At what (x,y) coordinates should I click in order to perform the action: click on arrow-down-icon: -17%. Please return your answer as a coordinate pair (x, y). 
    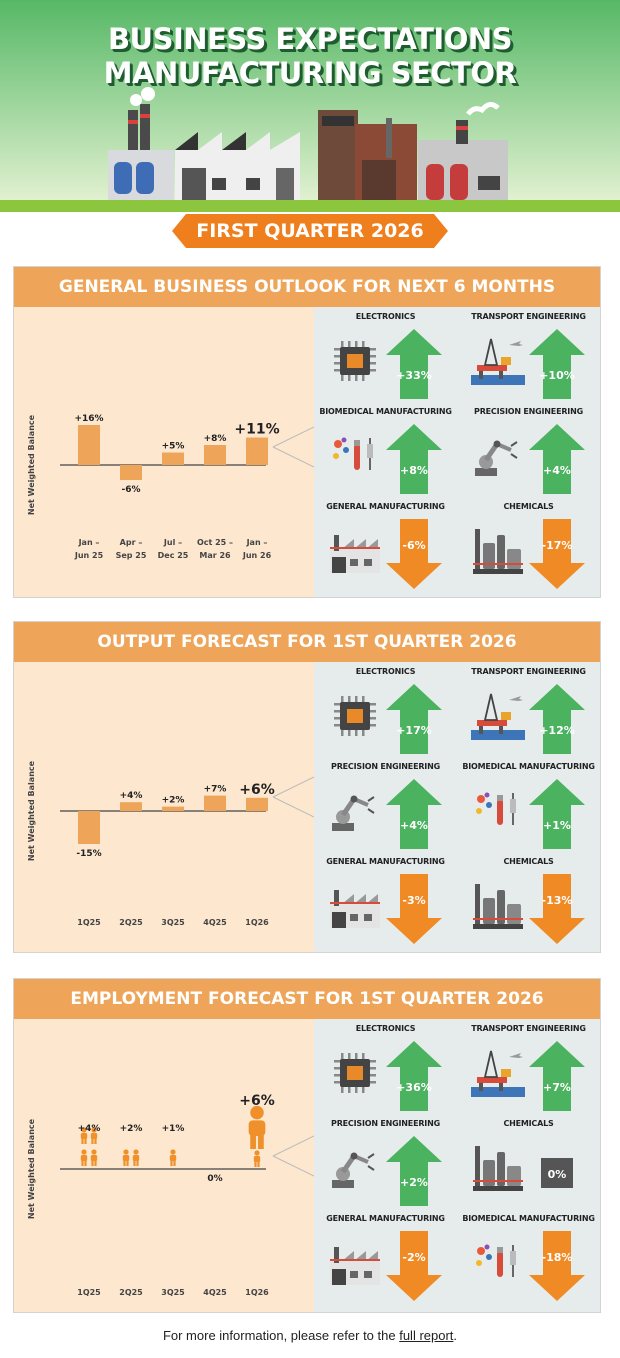
    Looking at the image, I should click on (557, 554).